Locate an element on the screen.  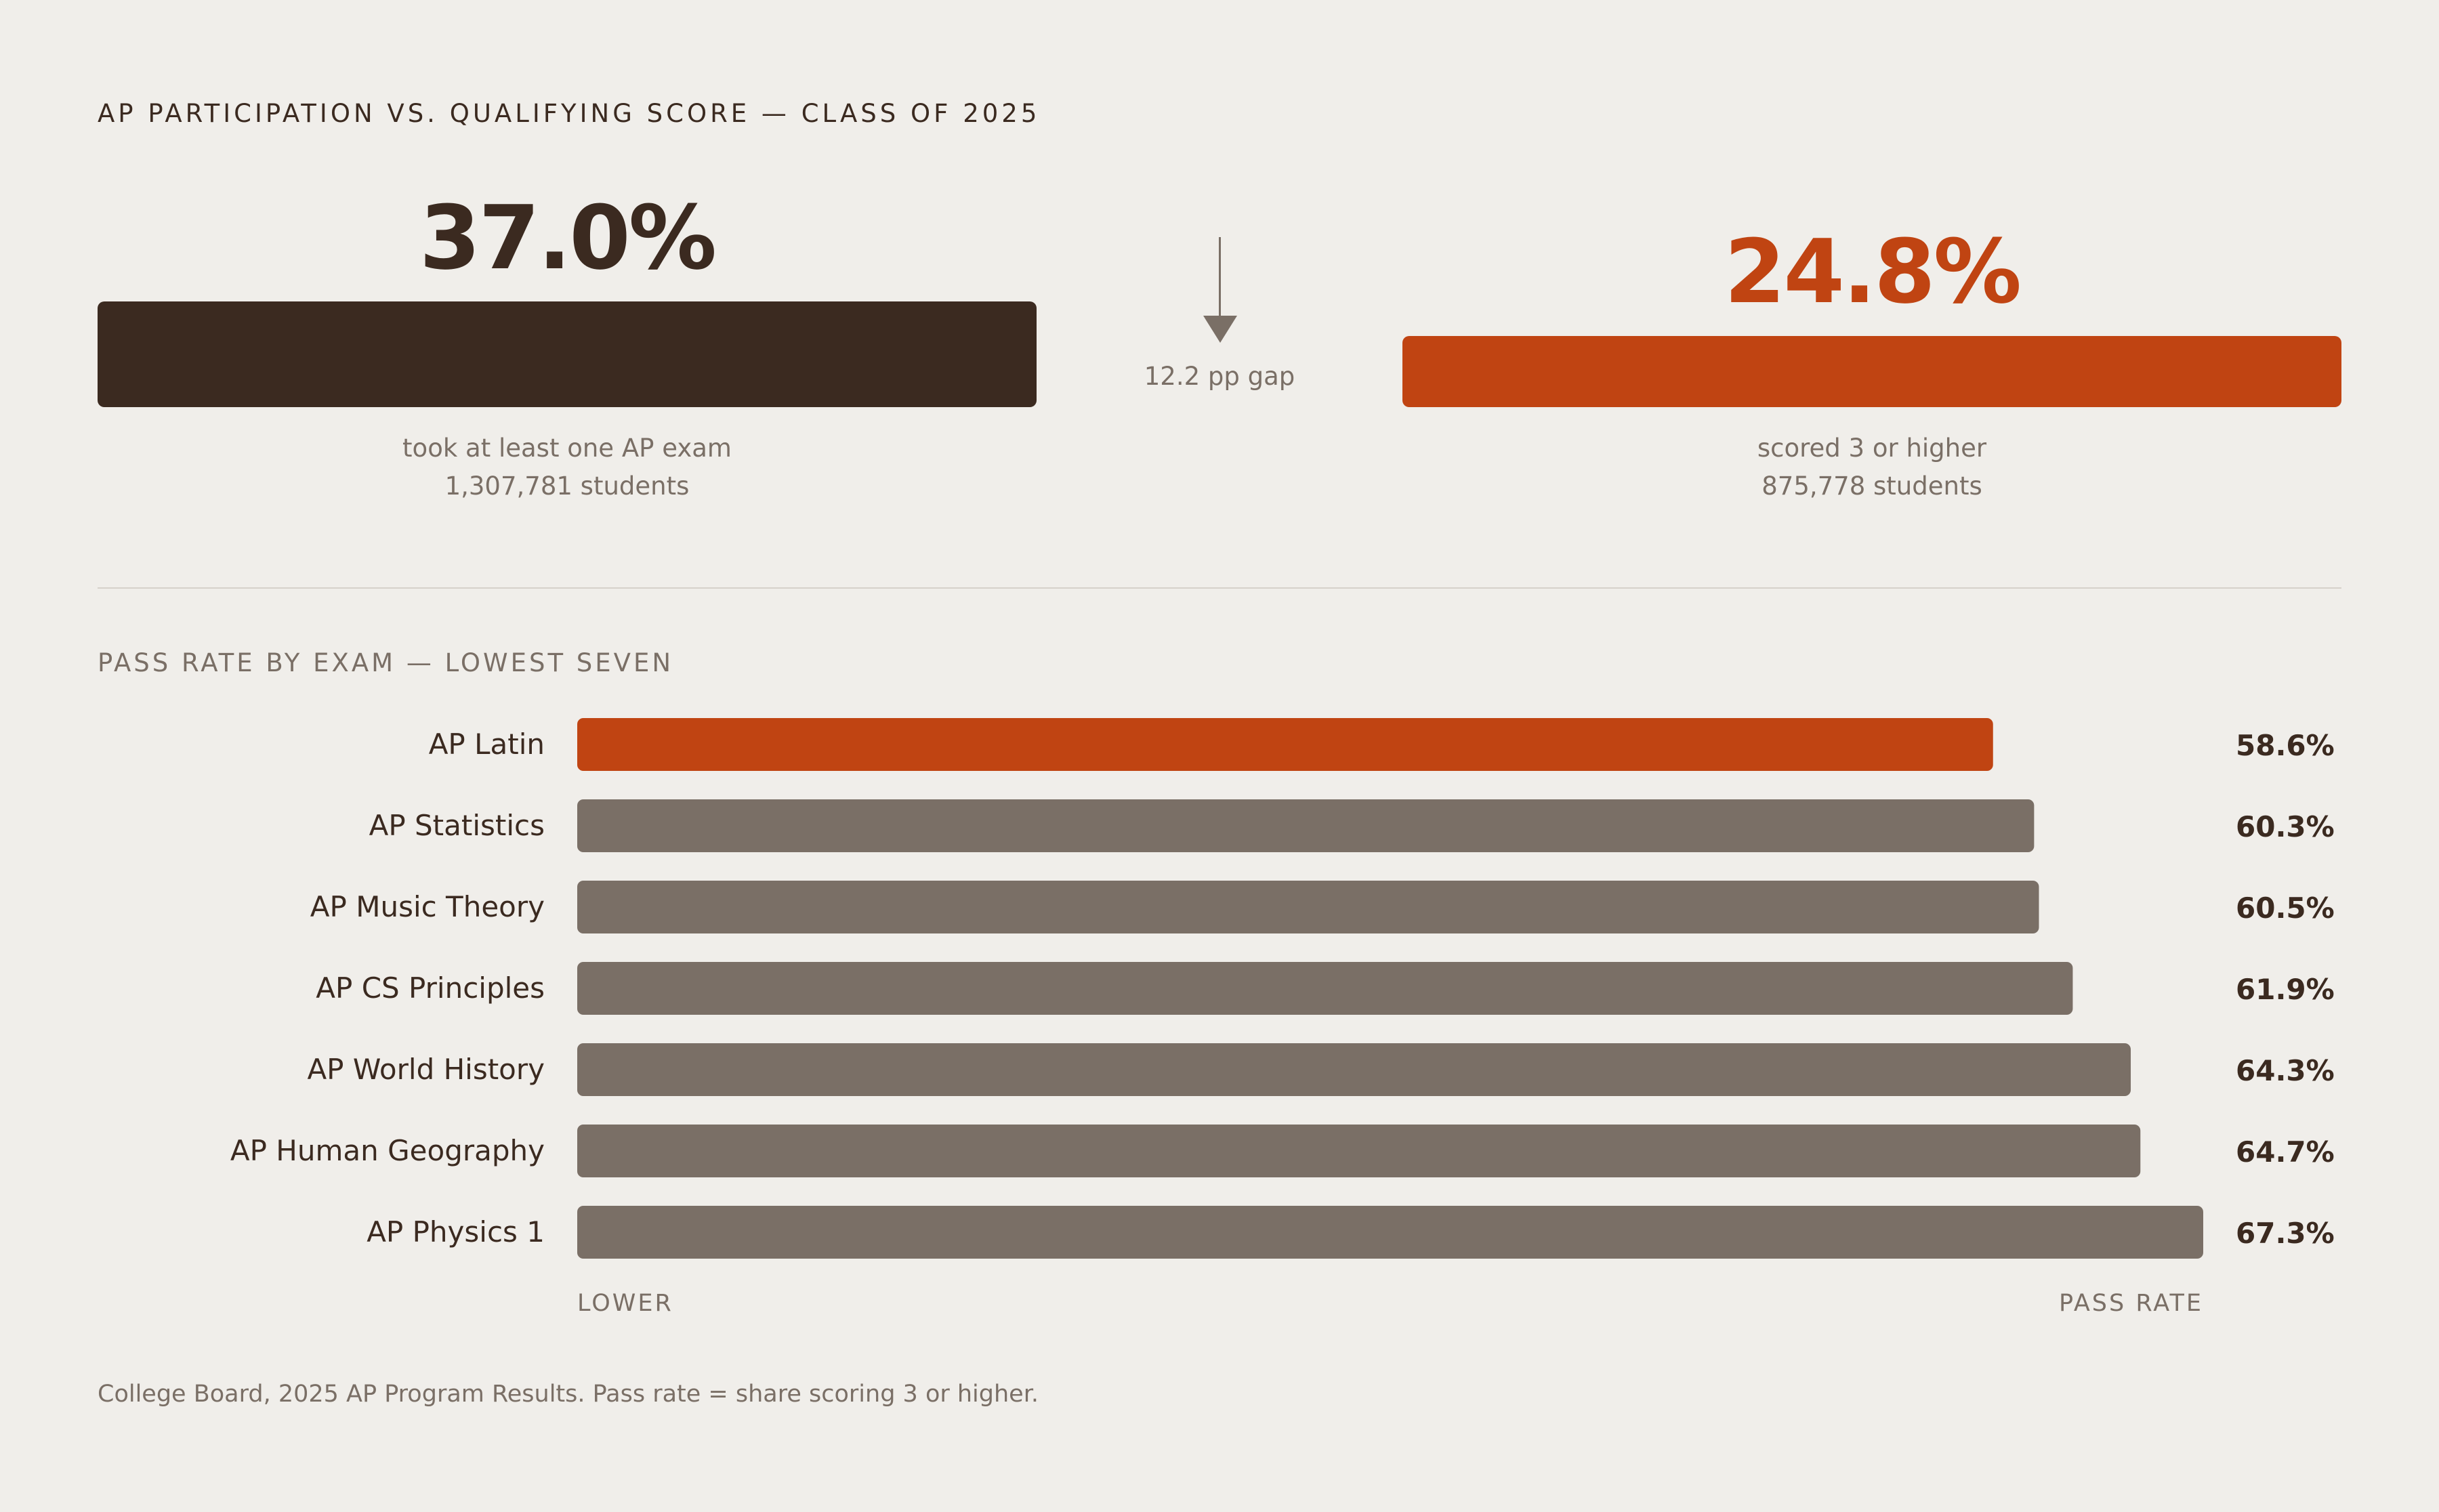
category-label: AP Human Geography is located at coordinates (387, 1150).